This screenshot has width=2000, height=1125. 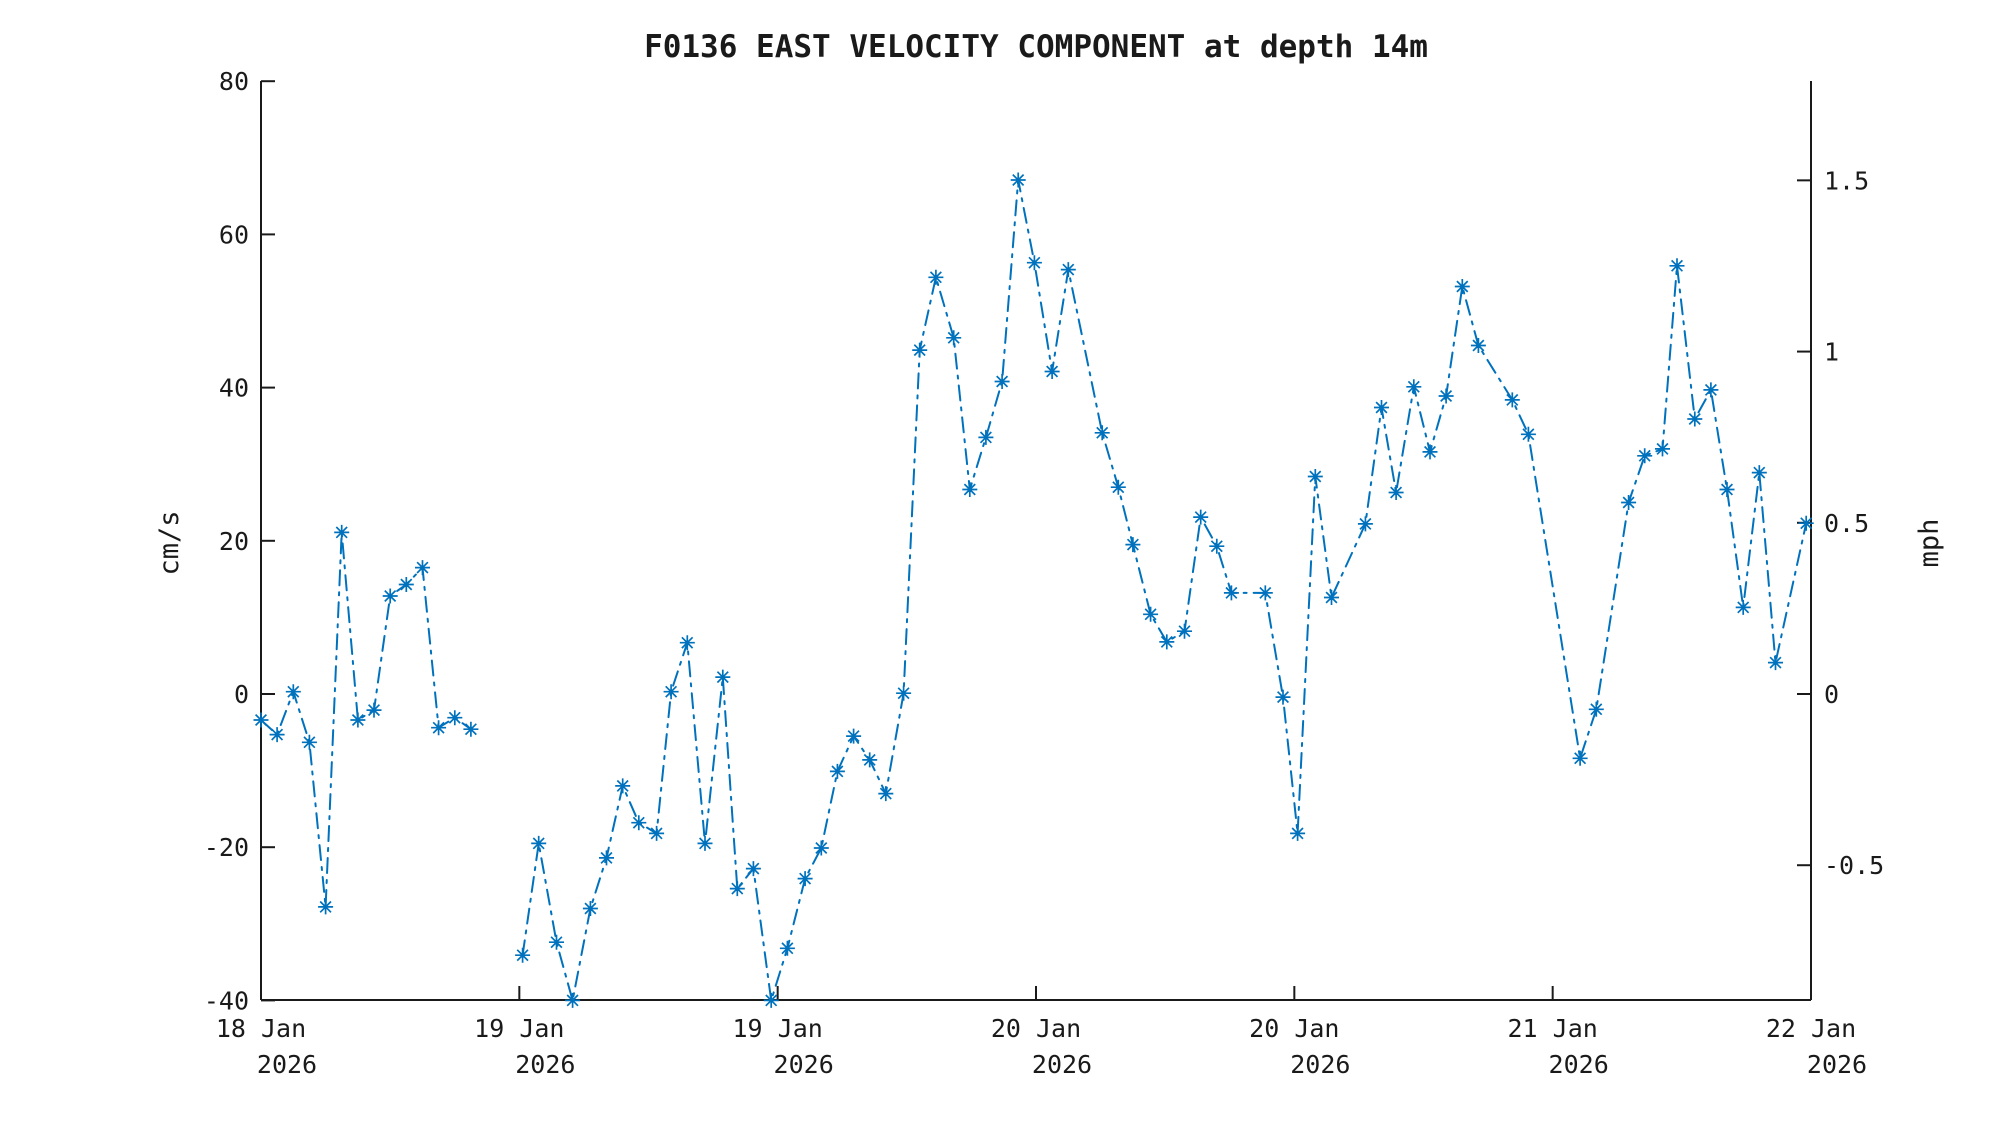 I want to click on x-axis-tick-label-date: 18 Jan, so click(x=261, y=1028).